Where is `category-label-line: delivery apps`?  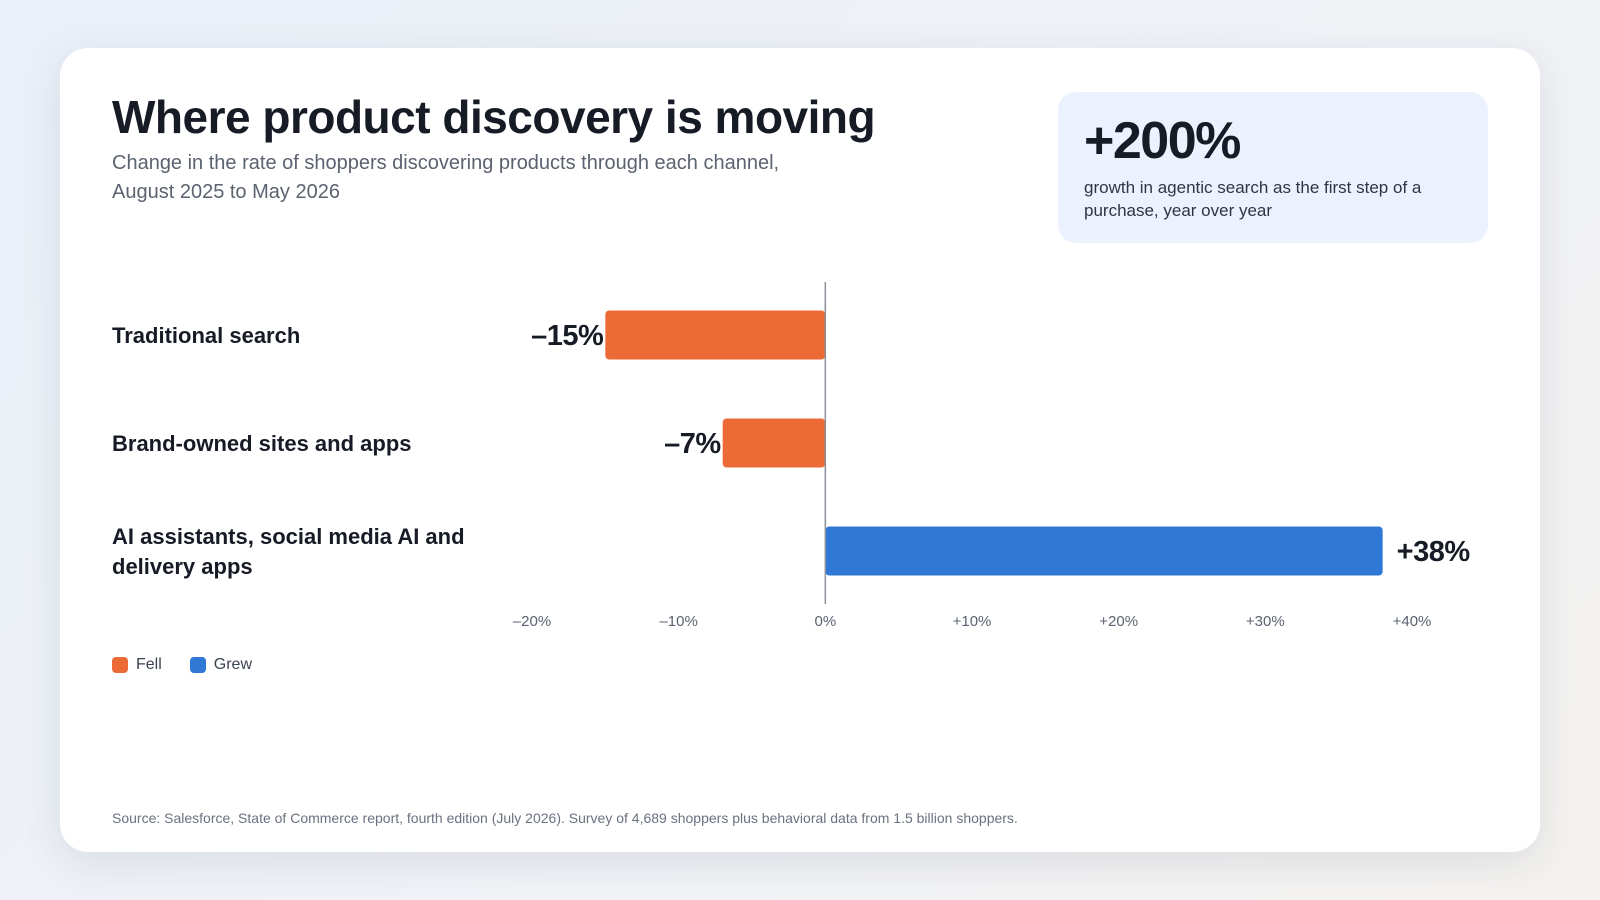 category-label-line: delivery apps is located at coordinates (182, 566).